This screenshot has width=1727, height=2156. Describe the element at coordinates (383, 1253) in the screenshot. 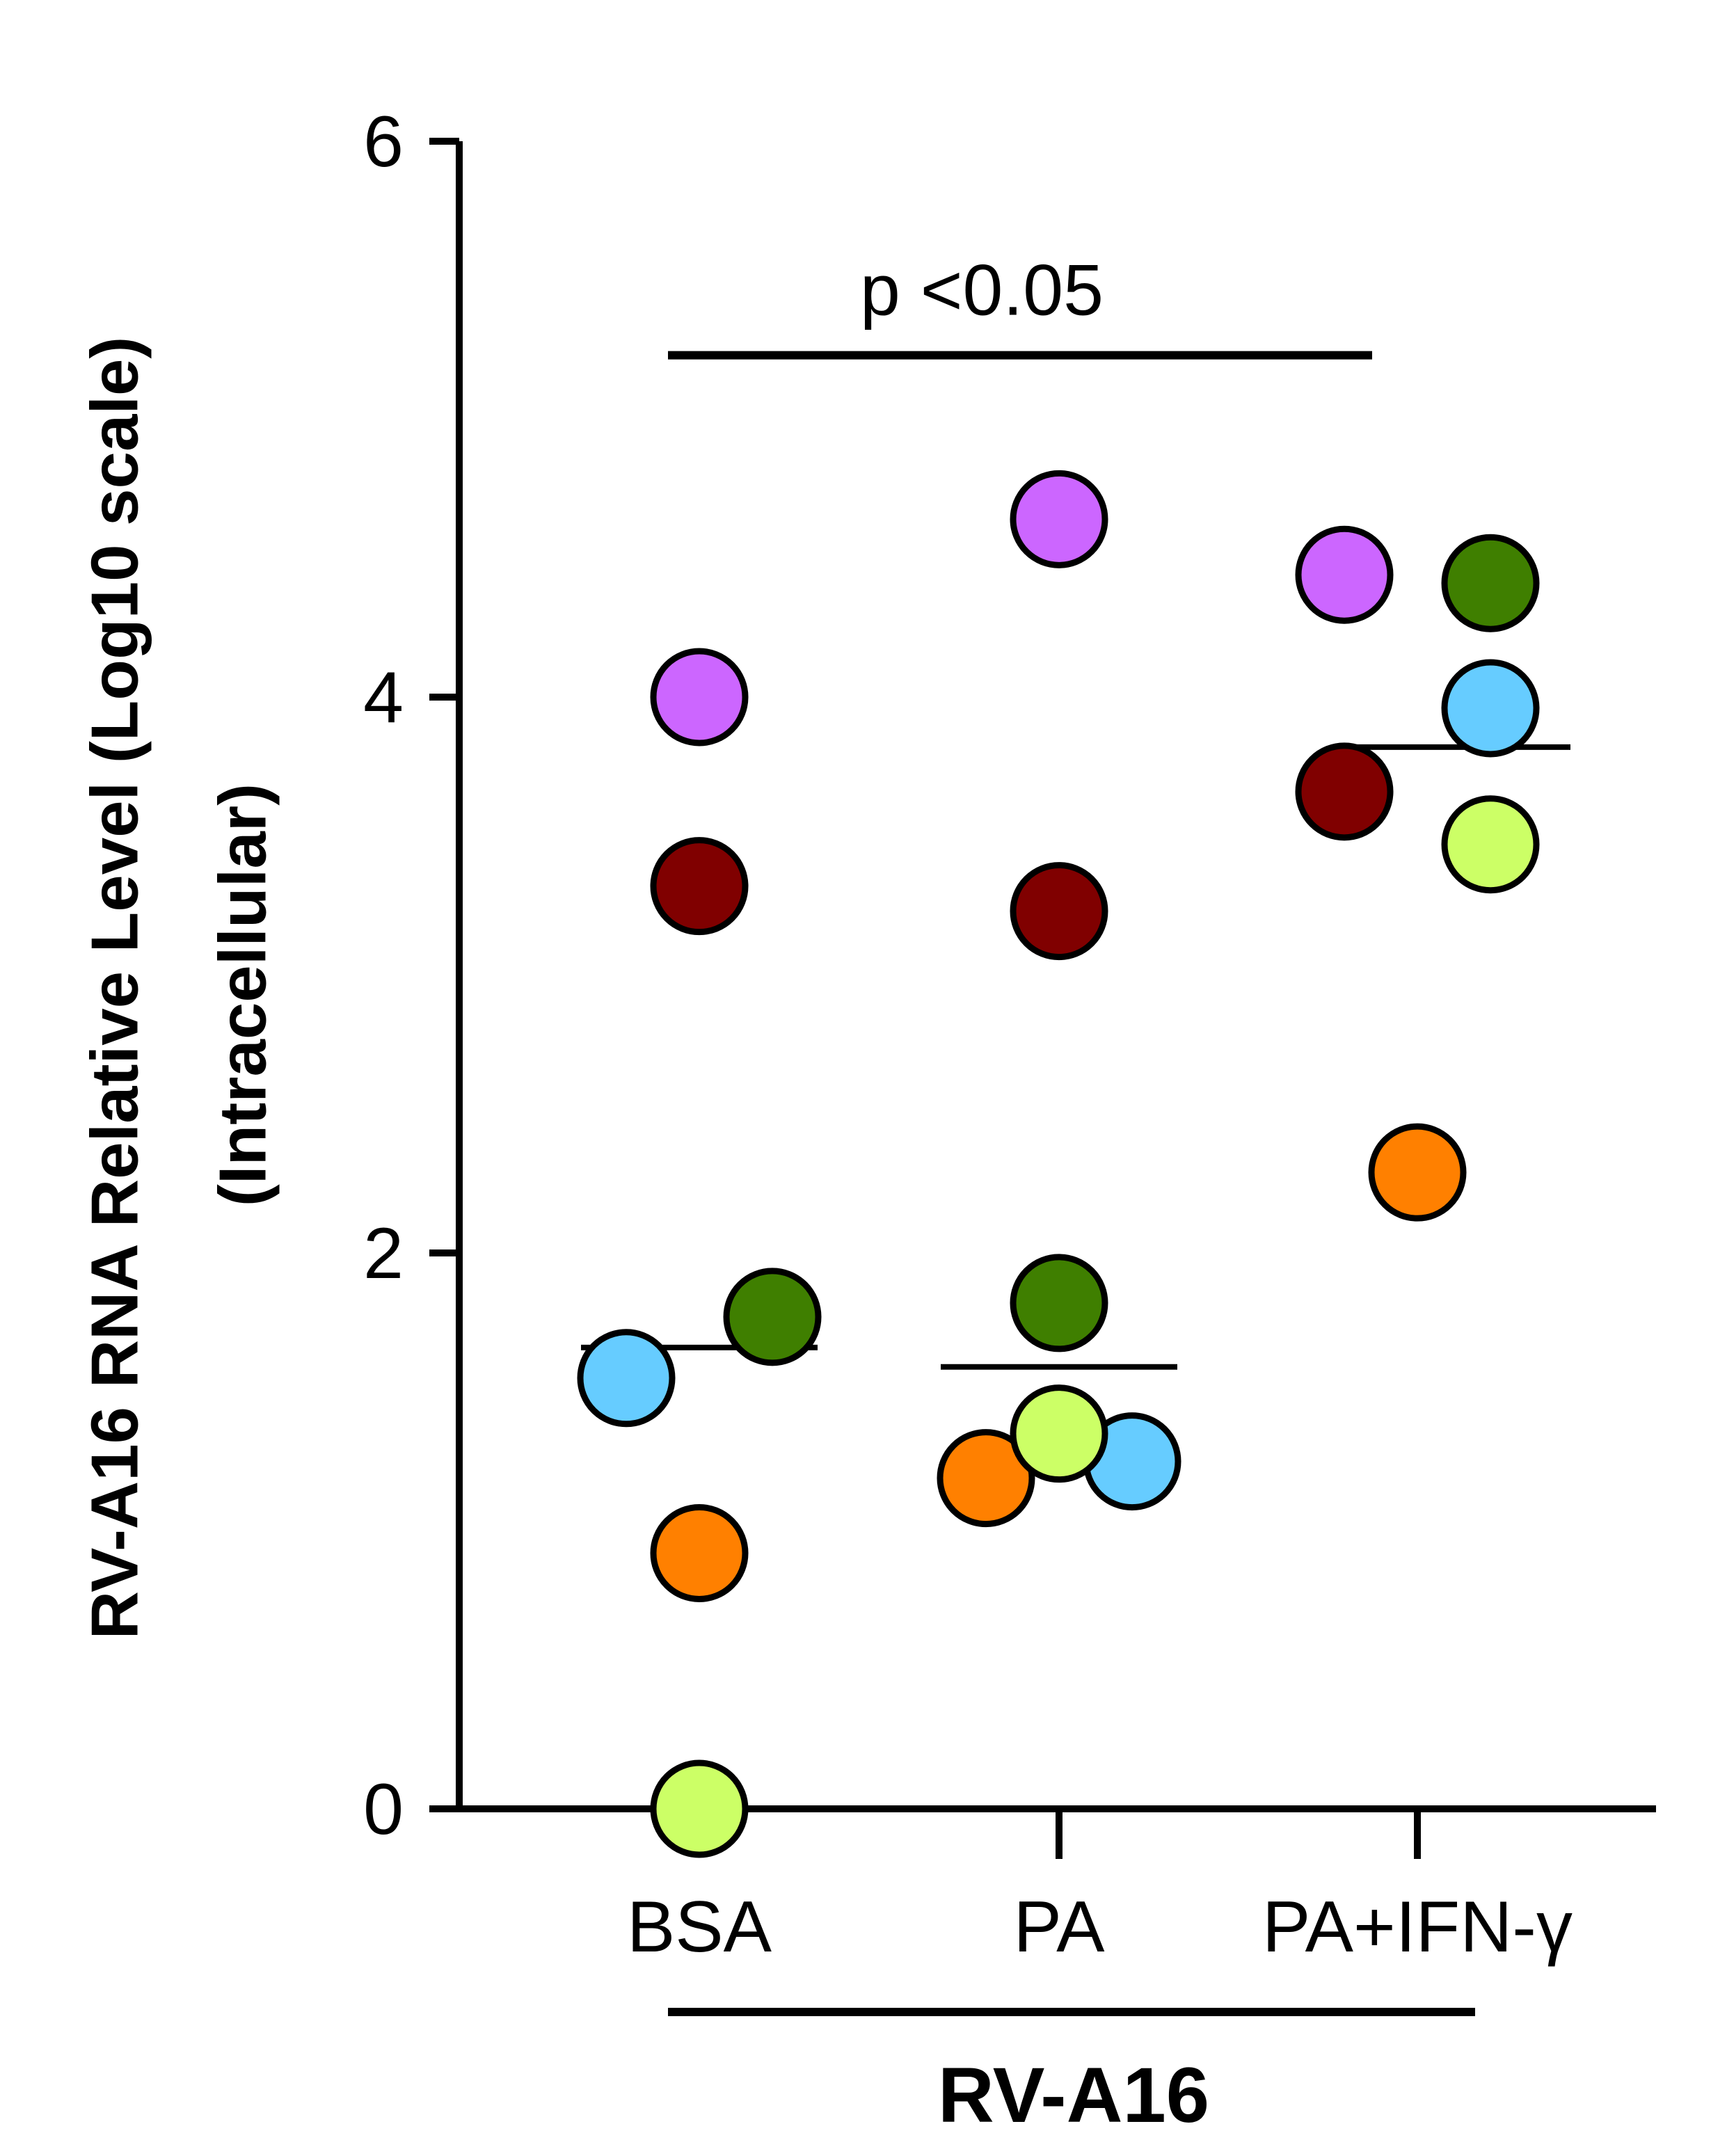

I see `y-tick-label: 2` at that location.